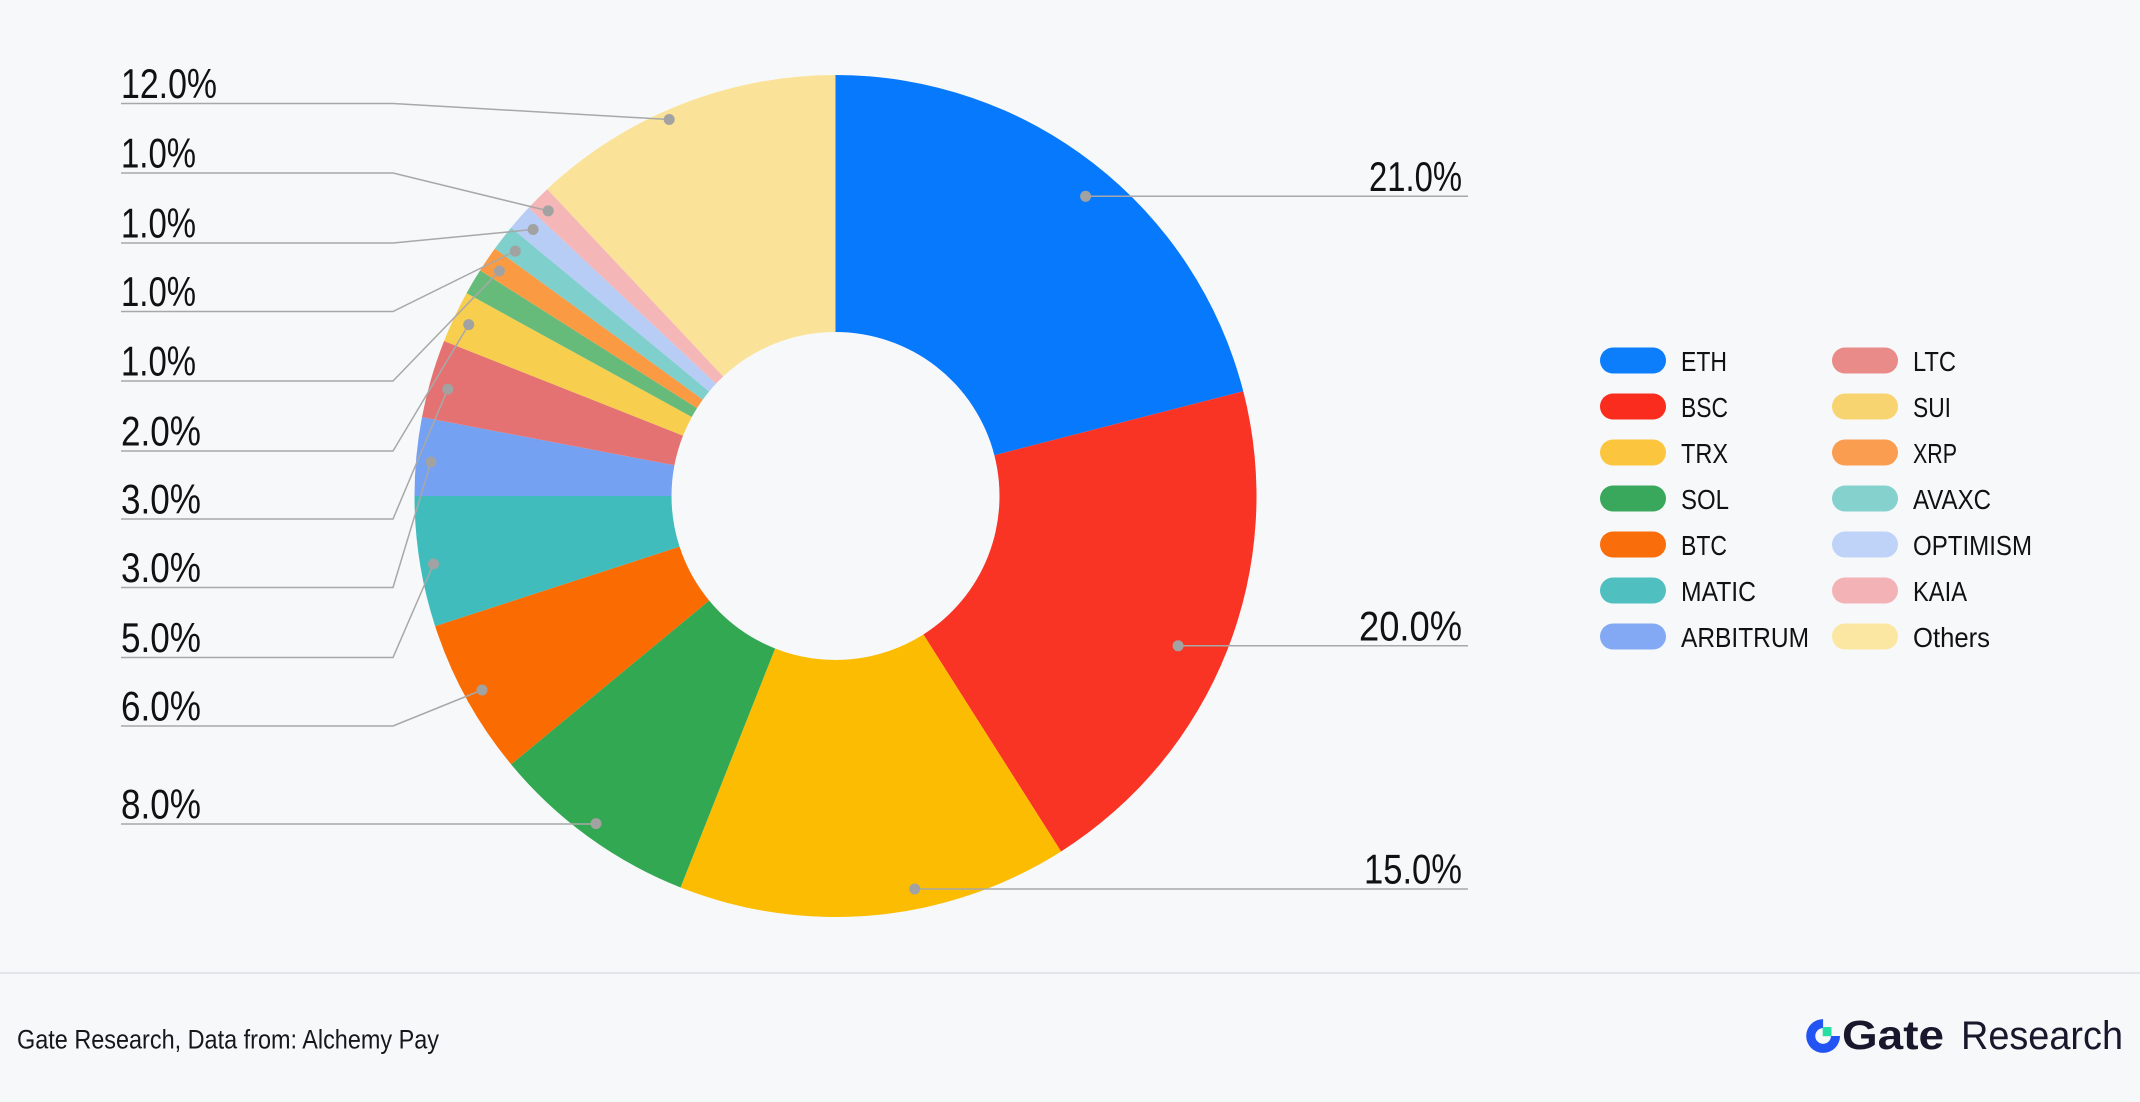  What do you see at coordinates (1704, 407) in the screenshot?
I see `svg-text: BSC` at bounding box center [1704, 407].